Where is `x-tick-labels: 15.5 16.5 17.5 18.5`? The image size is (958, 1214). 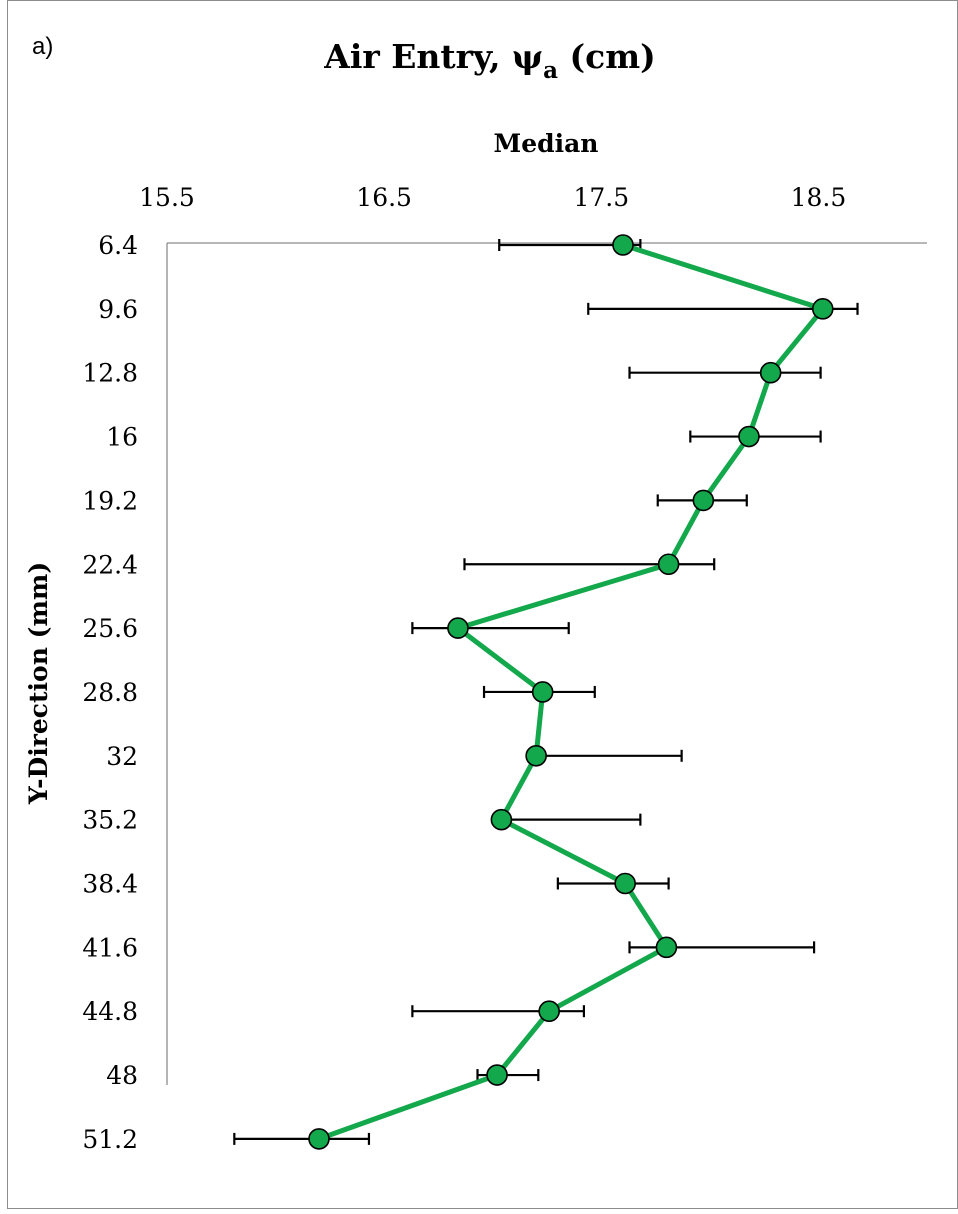 x-tick-labels: 15.5 16.5 17.5 18.5 is located at coordinates (492, 197).